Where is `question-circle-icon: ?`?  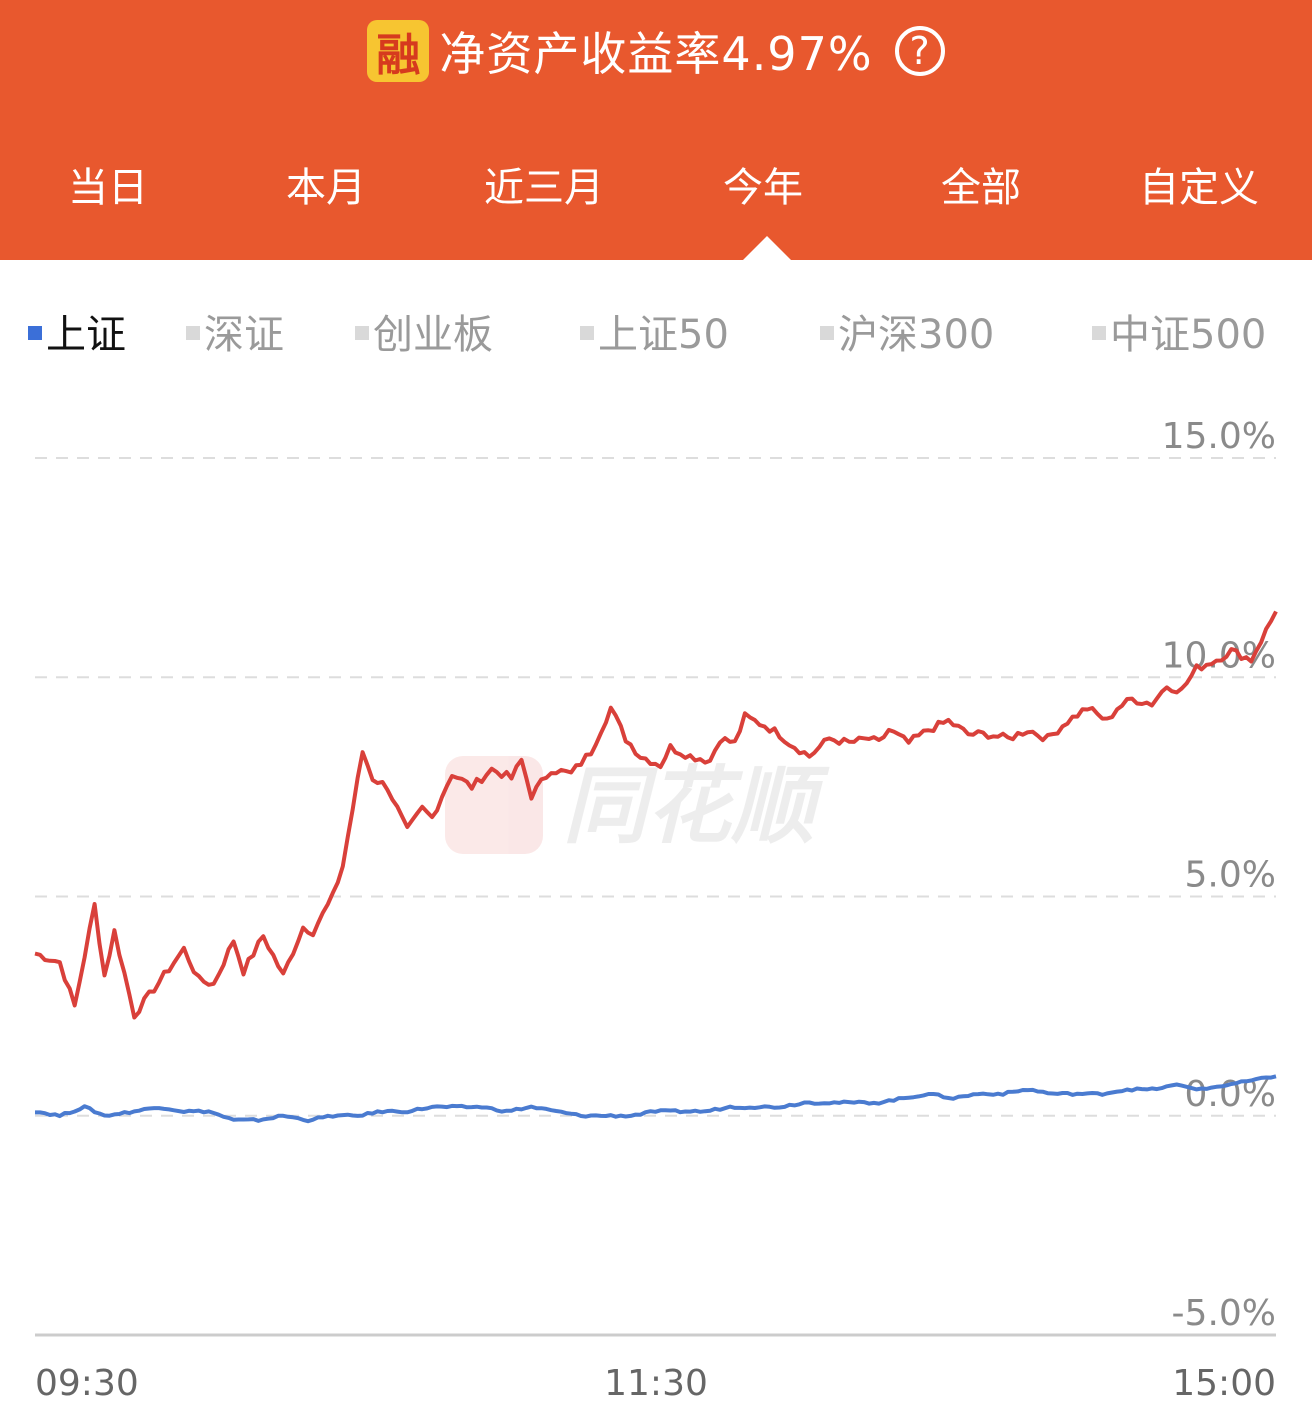
question-circle-icon: ? is located at coordinates (919, 51).